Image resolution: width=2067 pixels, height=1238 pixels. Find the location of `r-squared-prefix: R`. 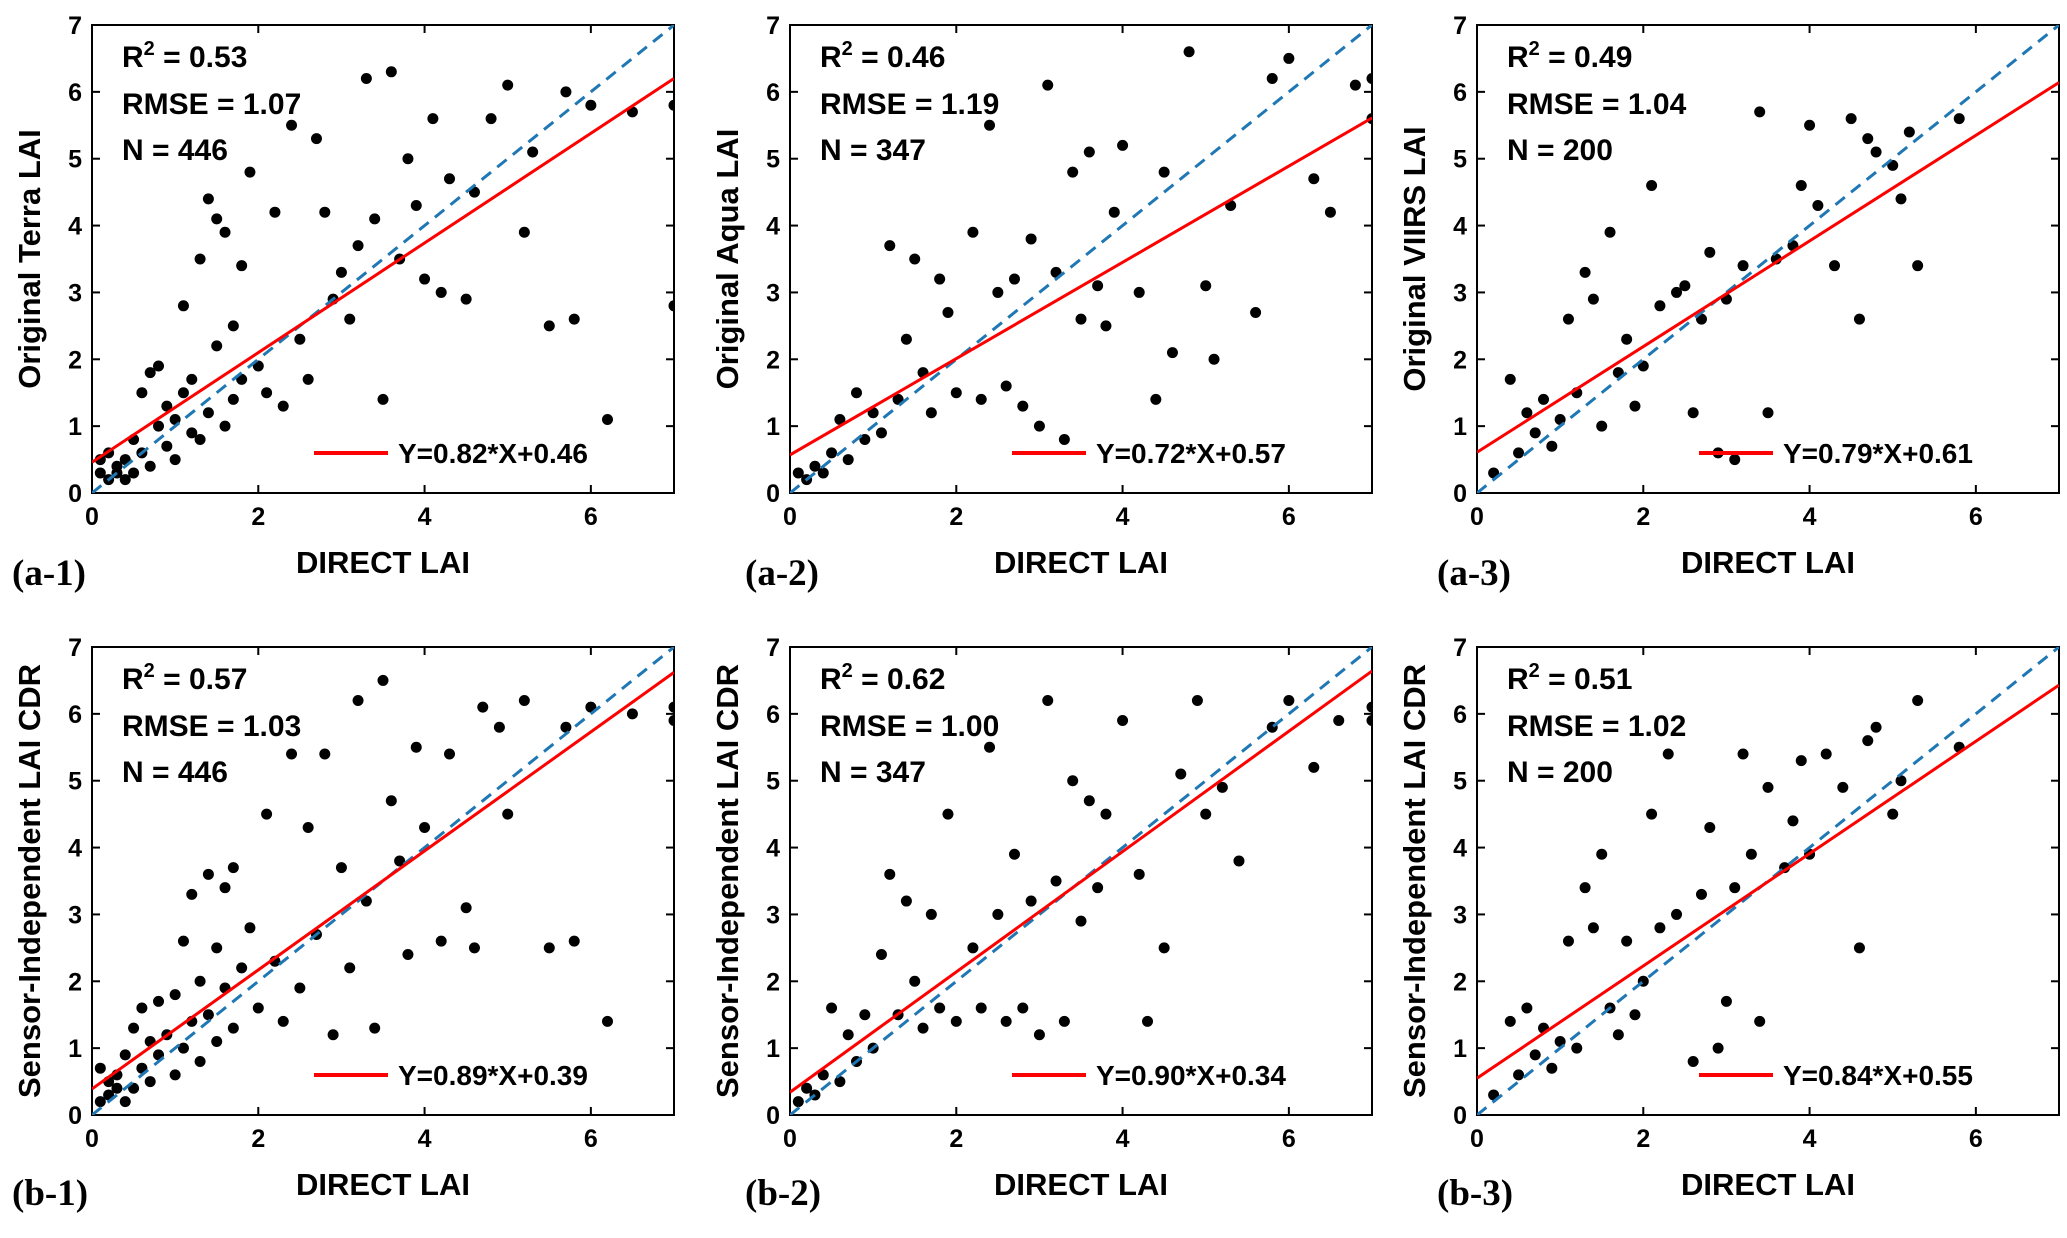

r-squared-prefix: R is located at coordinates (1518, 679).